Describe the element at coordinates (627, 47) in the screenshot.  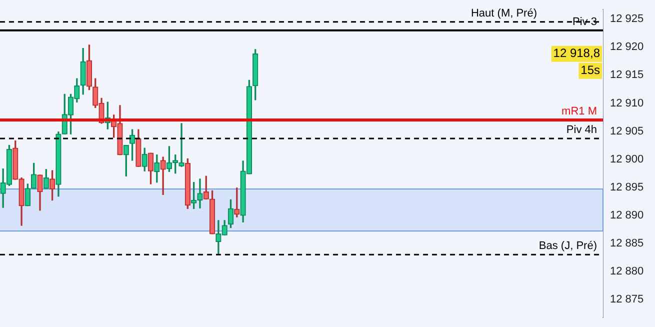
I see `y-tick-label: 12 920` at that location.